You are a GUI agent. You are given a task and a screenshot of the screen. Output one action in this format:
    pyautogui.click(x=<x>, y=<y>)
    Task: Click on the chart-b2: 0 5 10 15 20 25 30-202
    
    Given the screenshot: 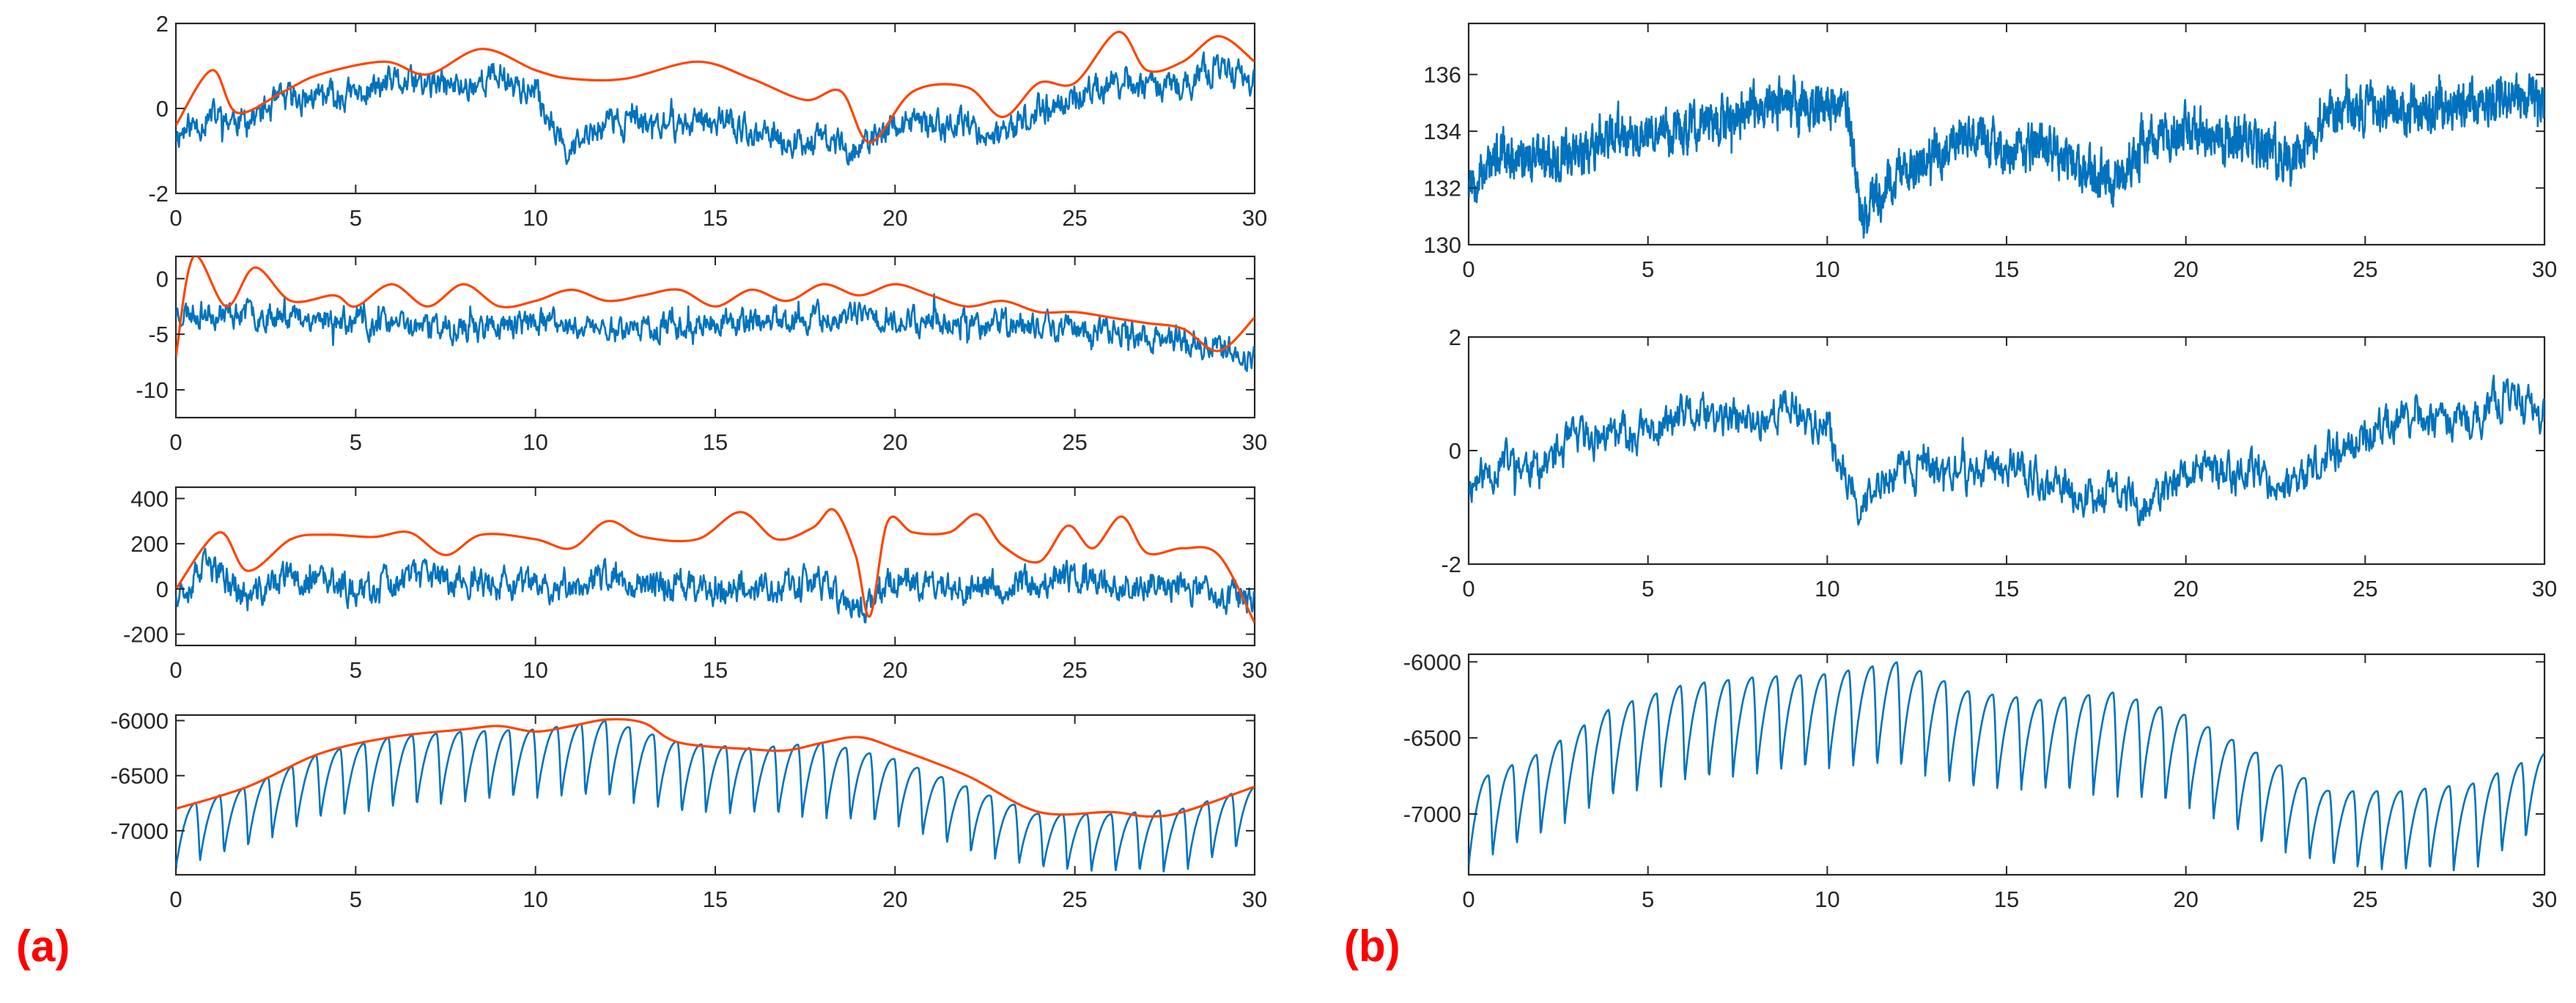 What is the action you would take?
    pyautogui.click(x=1999, y=463)
    